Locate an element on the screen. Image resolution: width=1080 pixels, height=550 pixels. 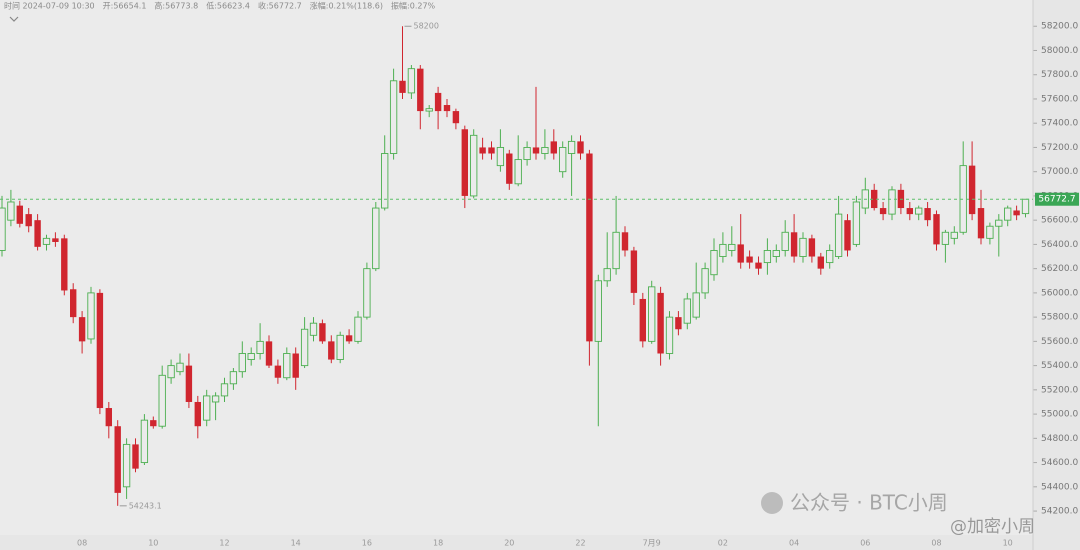
y-tick-label: 58000.0 is located at coordinates (1059, 51).